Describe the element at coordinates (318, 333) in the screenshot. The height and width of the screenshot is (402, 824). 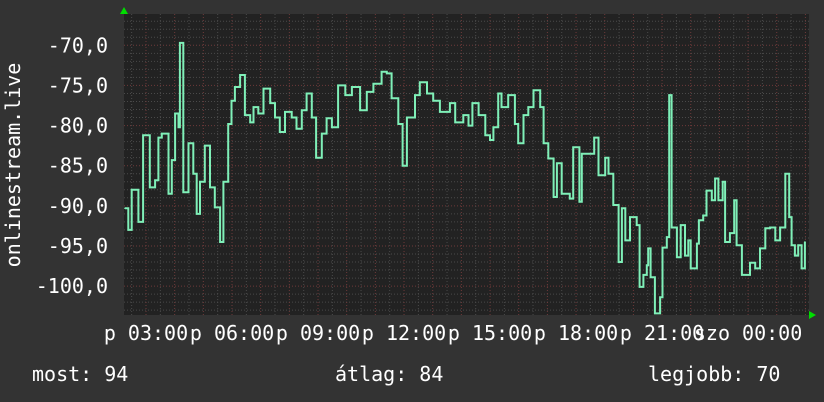
I see `x-tick-label: p 09:00` at that location.